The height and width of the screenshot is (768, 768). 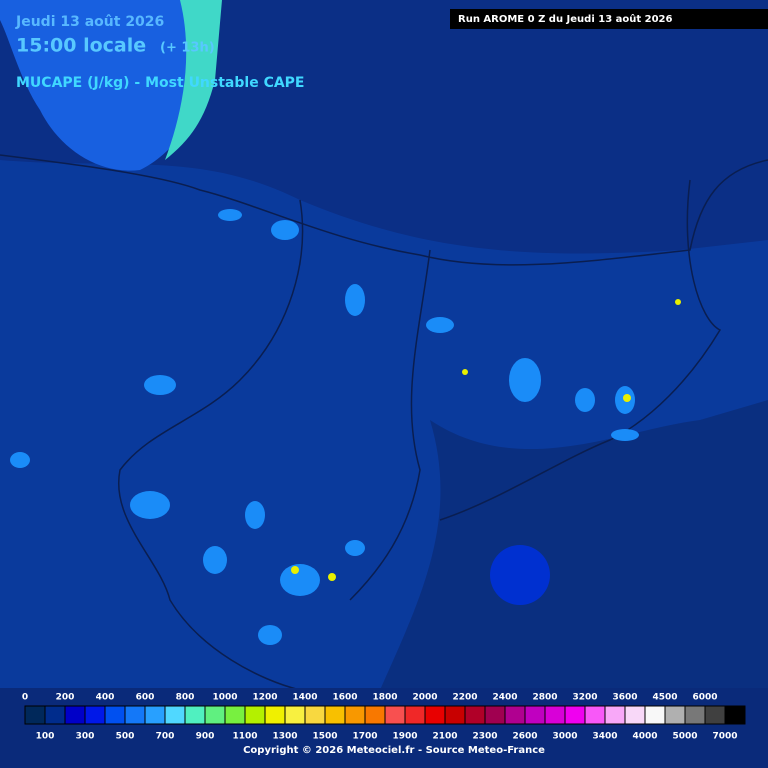 I want to click on legend-lower-label: 1500, so click(x=324, y=737).